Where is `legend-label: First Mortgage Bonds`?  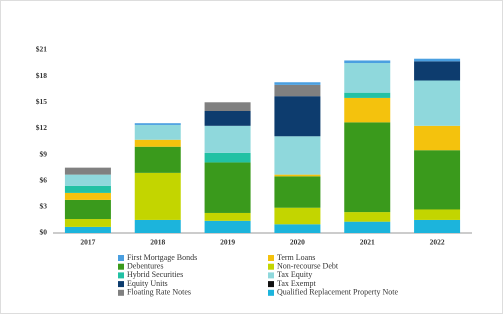 legend-label: First Mortgage Bonds is located at coordinates (162, 257).